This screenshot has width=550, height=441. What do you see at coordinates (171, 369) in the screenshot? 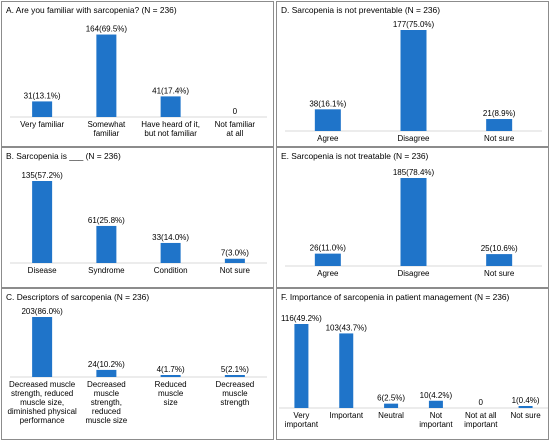
I see `data-label: 4(1.7%)` at bounding box center [171, 369].